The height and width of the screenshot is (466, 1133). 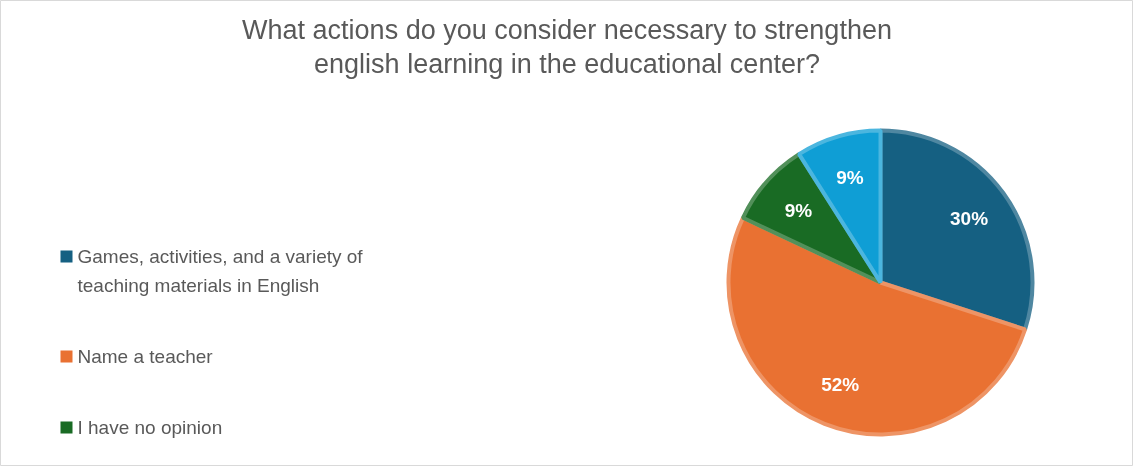 I want to click on data-label: 52%, so click(x=840, y=384).